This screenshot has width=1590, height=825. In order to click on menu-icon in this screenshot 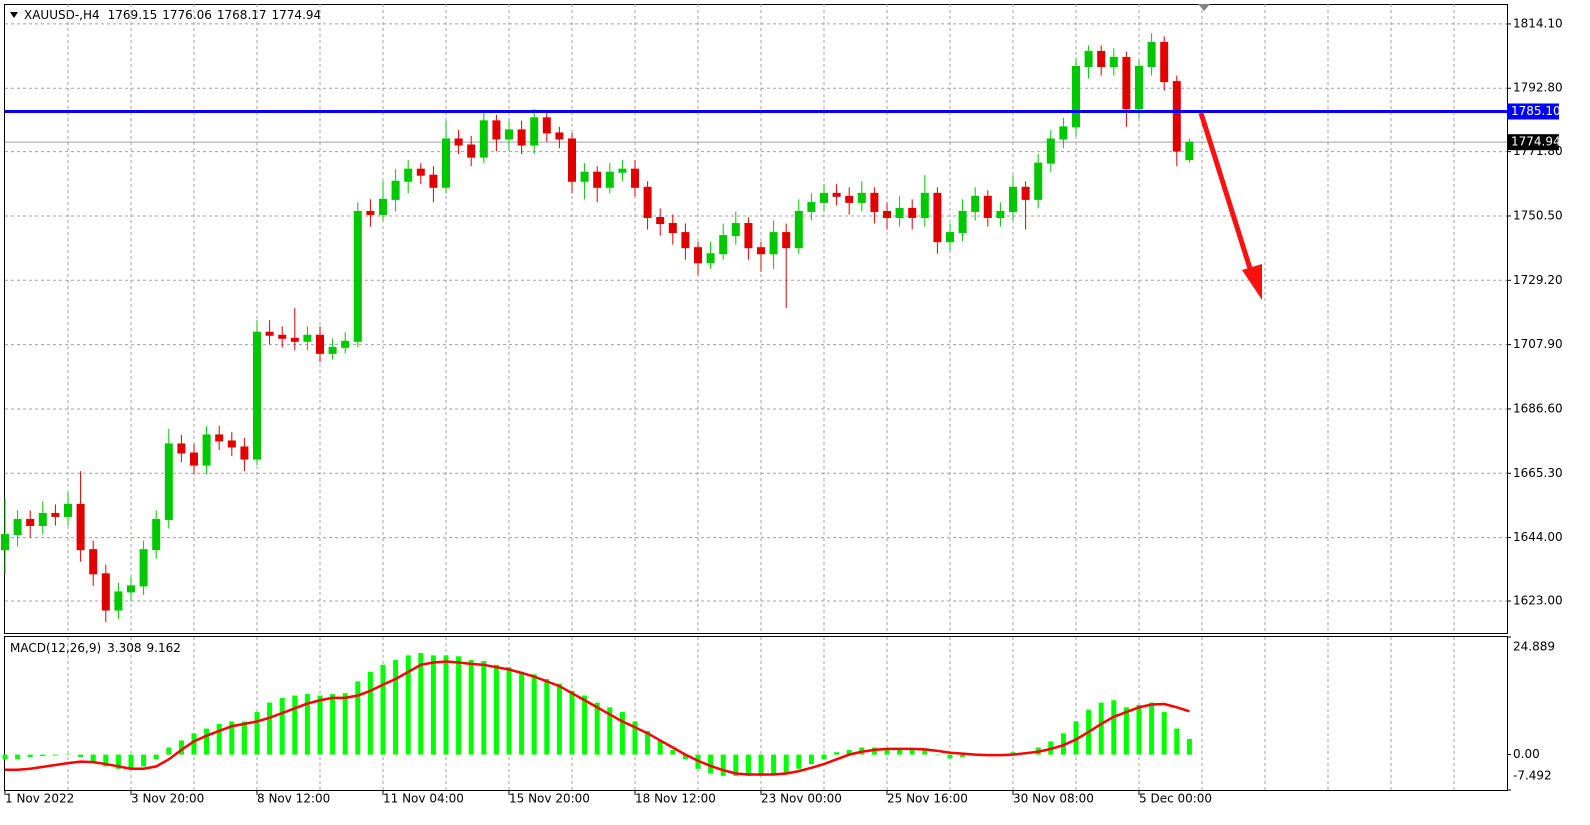, I will do `click(14, 15)`.